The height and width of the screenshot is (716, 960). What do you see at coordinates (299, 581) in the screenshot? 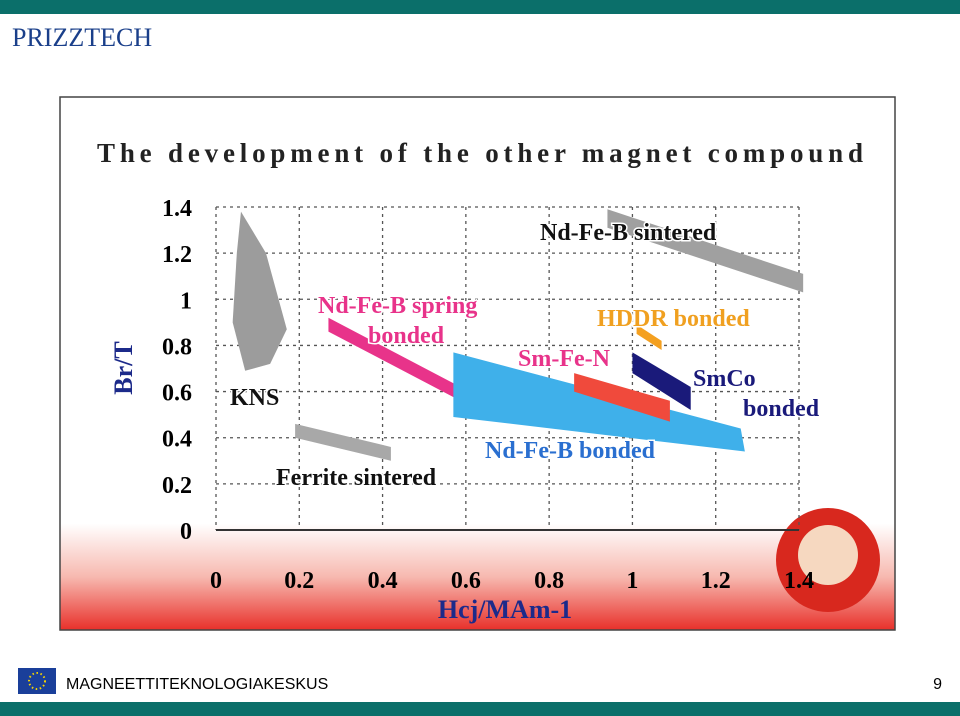
I see `x-tick-label: 0.2` at bounding box center [299, 581].